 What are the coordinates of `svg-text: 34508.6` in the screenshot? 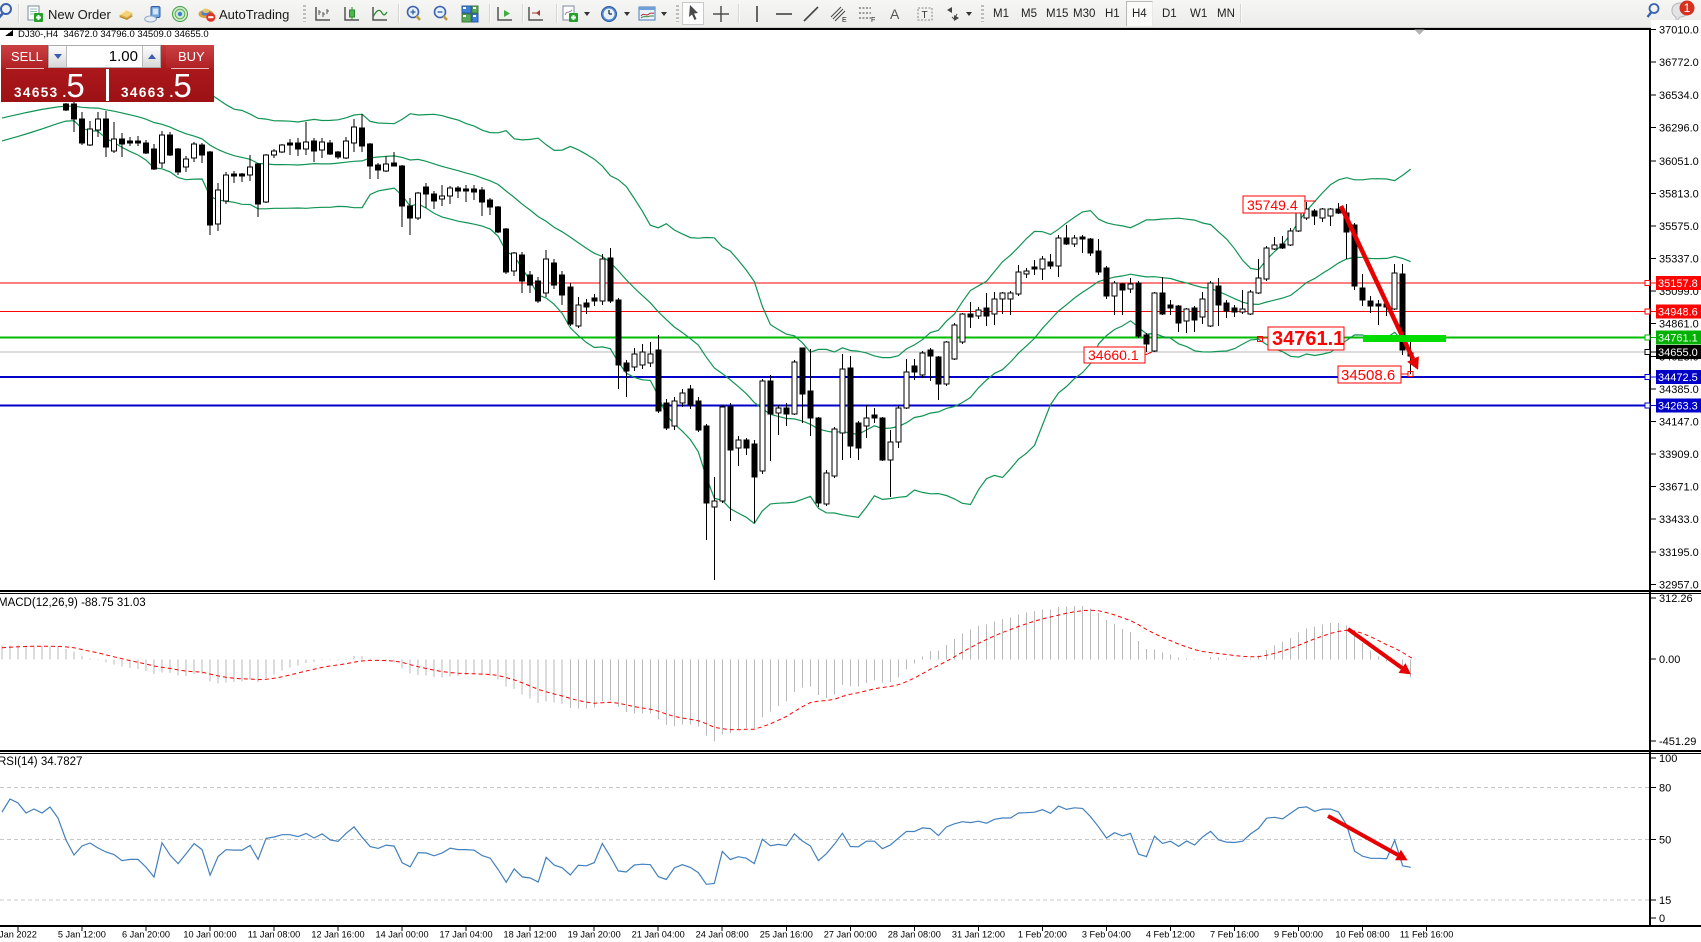 It's located at (1368, 375).